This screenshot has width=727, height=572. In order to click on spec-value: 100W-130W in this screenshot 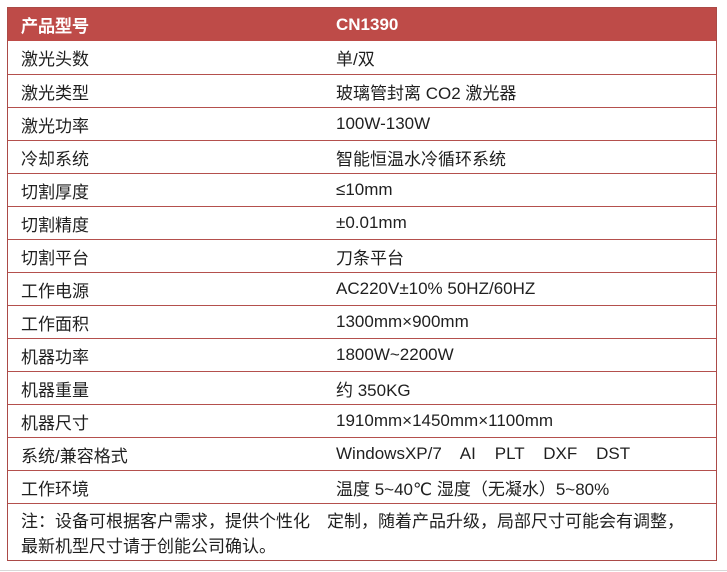, I will do `click(383, 123)`.